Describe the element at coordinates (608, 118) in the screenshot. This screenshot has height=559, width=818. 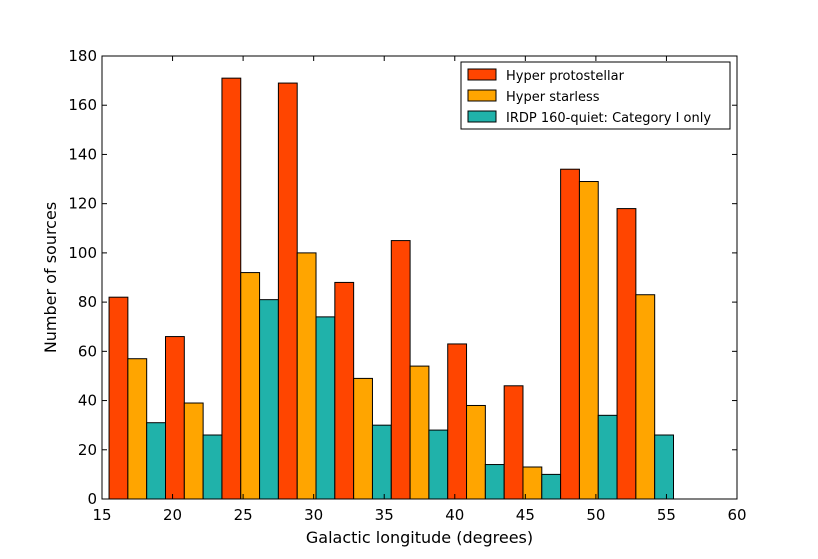
I see `legend-label: IRDP 160-quiet: Category I only` at that location.